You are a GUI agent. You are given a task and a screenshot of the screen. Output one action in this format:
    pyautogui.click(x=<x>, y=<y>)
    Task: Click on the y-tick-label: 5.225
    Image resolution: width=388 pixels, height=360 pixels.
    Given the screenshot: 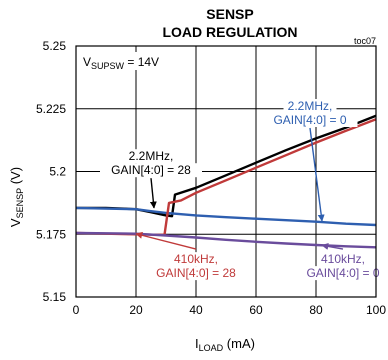 What is the action you would take?
    pyautogui.click(x=51, y=109)
    